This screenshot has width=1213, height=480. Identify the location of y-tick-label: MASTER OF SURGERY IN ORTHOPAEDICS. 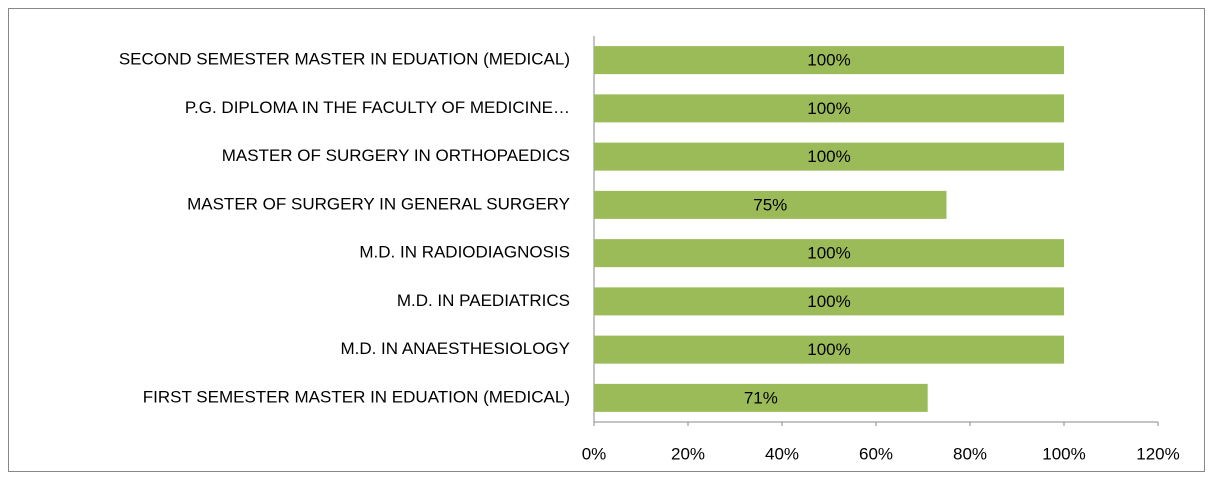
(396, 155).